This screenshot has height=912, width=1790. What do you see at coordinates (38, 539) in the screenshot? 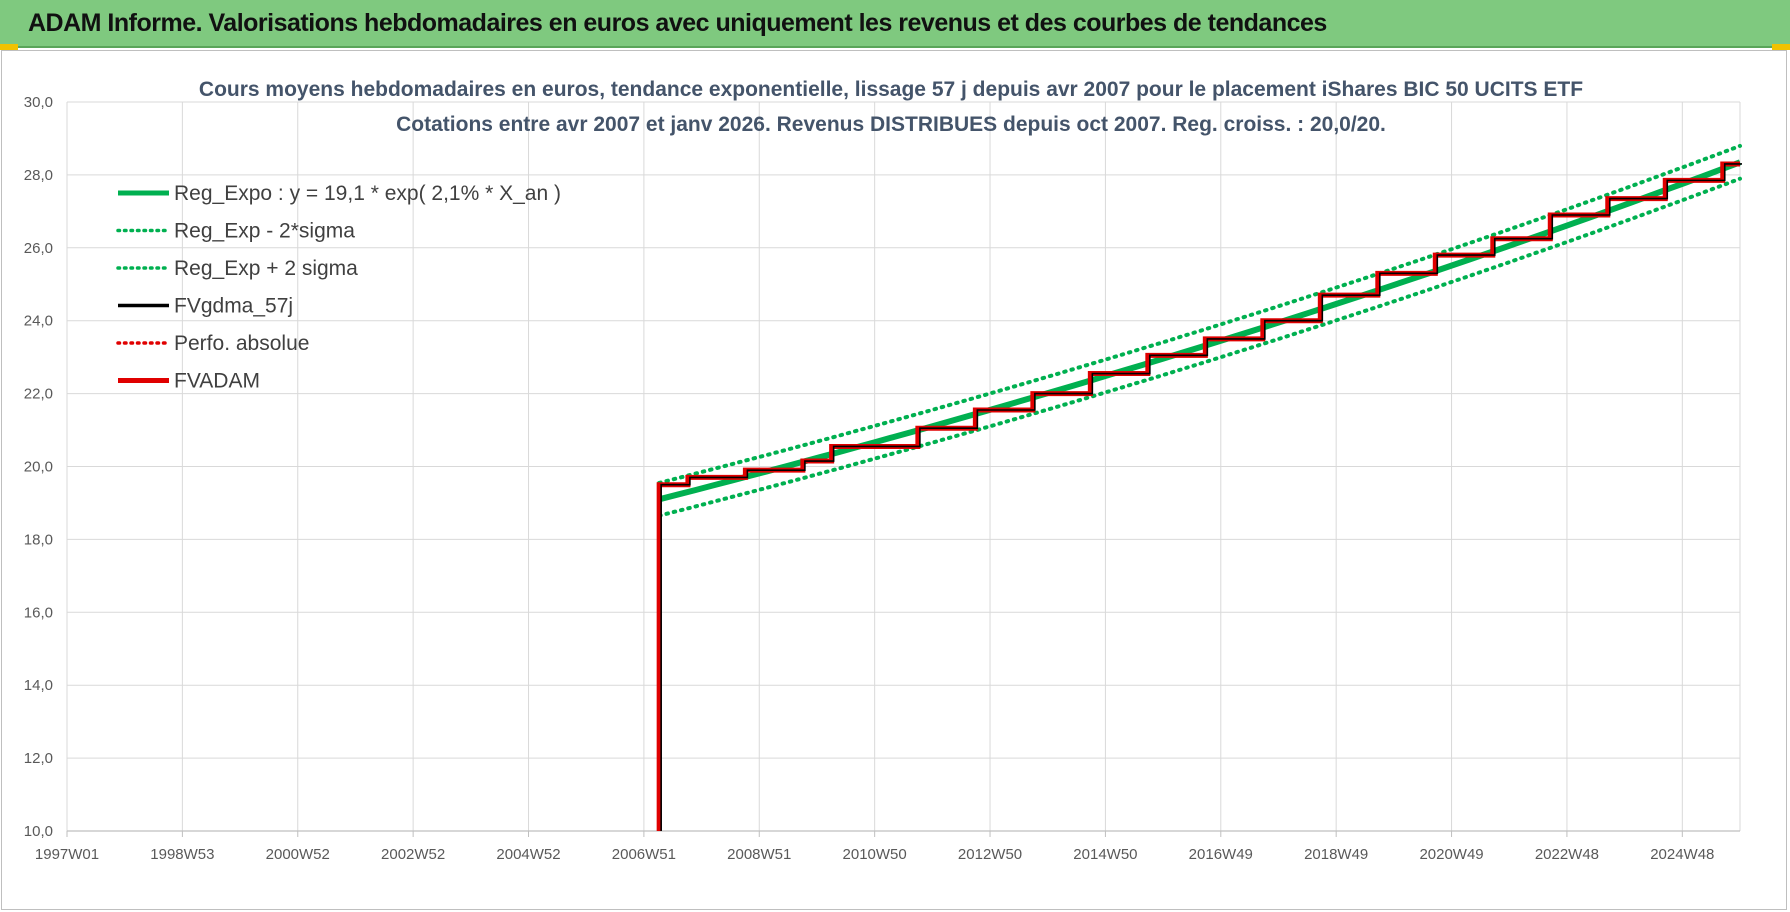
I see `y-tick-label: 18,0` at bounding box center [38, 539].